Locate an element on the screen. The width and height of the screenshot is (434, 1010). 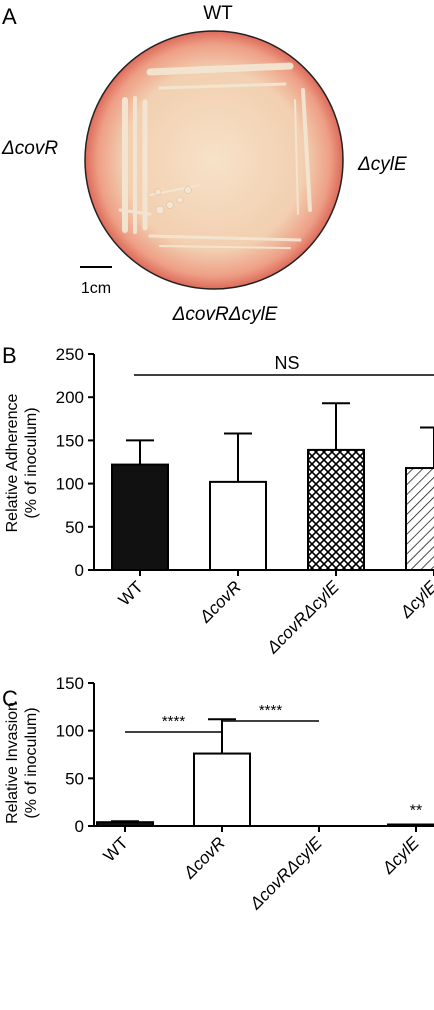
bacterial-streaks is located at coordinates (215, 155).